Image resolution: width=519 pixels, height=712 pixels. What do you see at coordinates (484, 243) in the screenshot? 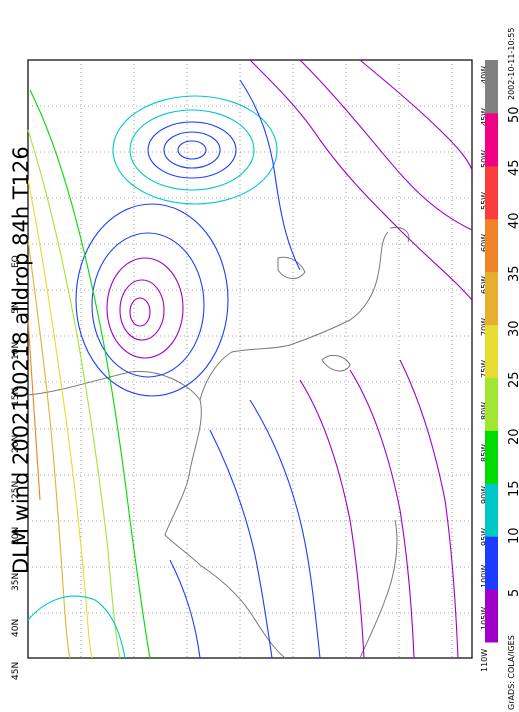
I see `lon-label: 60W` at bounding box center [484, 243].